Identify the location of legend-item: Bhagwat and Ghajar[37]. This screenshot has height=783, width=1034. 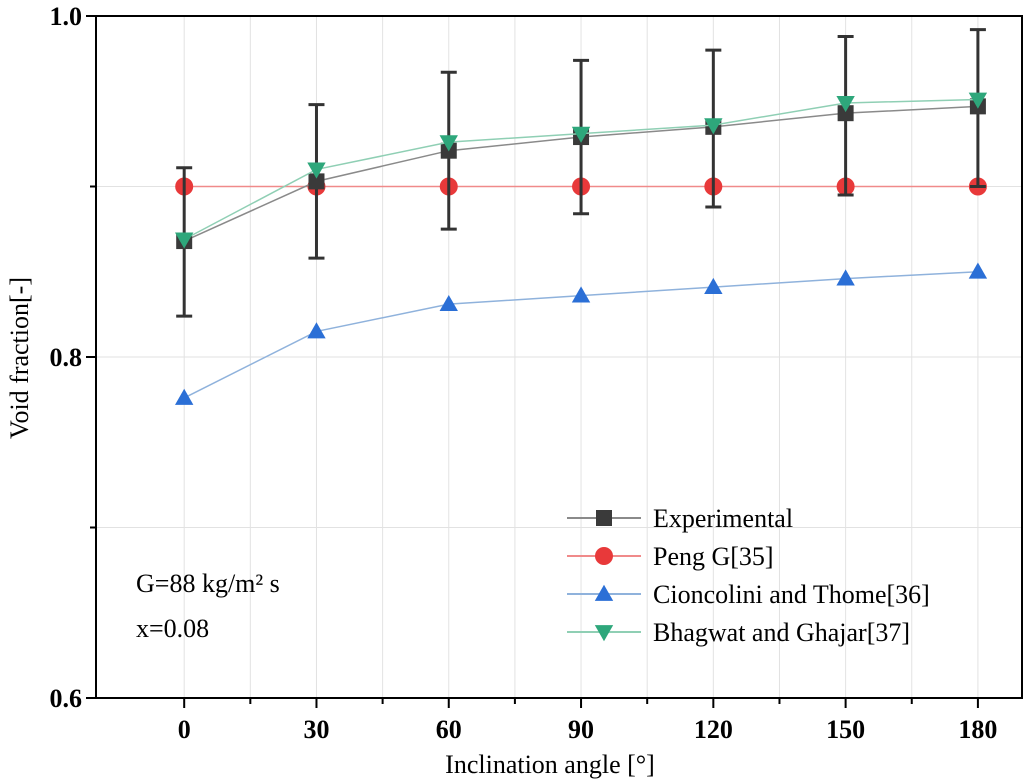
(738, 632).